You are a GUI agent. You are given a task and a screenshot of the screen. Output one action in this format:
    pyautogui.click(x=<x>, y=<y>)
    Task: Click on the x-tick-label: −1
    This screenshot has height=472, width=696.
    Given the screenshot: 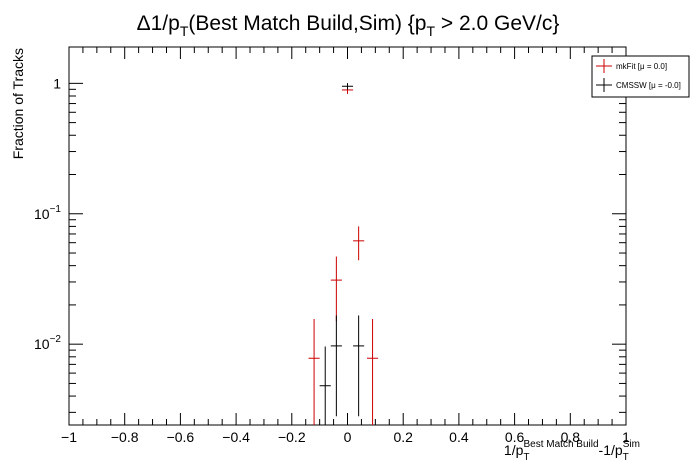 What is the action you would take?
    pyautogui.click(x=69, y=437)
    